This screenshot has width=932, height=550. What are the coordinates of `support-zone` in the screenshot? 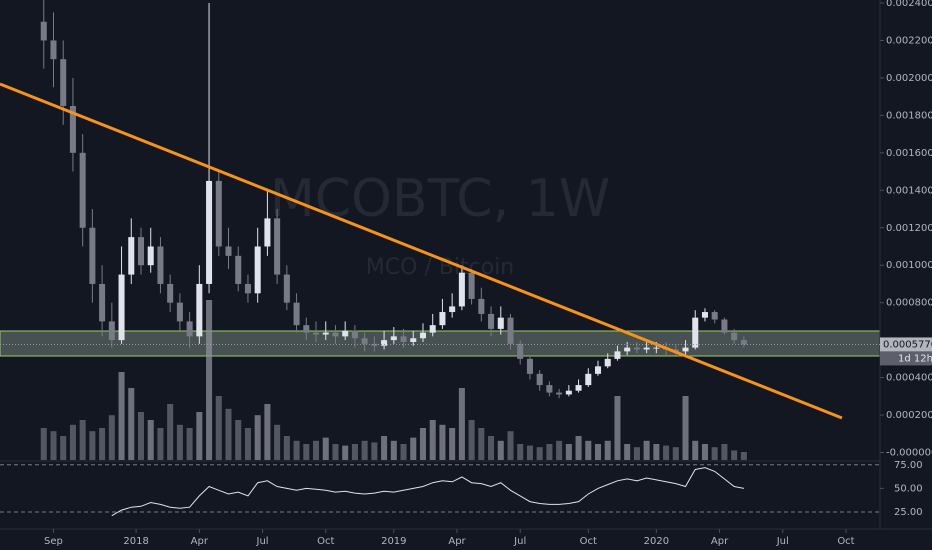 It's located at (440, 343).